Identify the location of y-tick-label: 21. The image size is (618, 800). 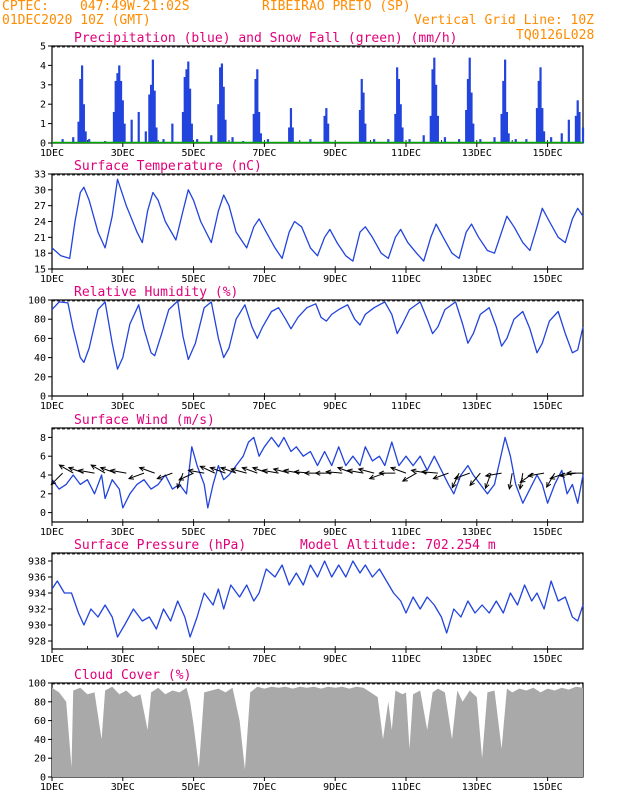
(40, 238).